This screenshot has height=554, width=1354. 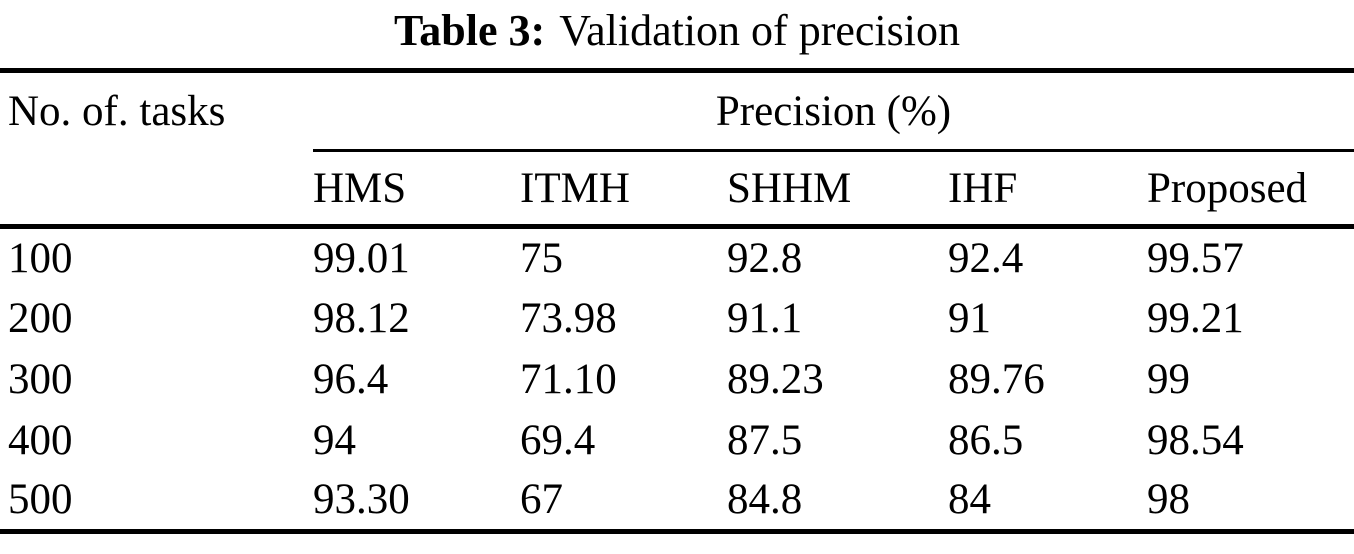 What do you see at coordinates (969, 318) in the screenshot?
I see `cell-value: 91` at bounding box center [969, 318].